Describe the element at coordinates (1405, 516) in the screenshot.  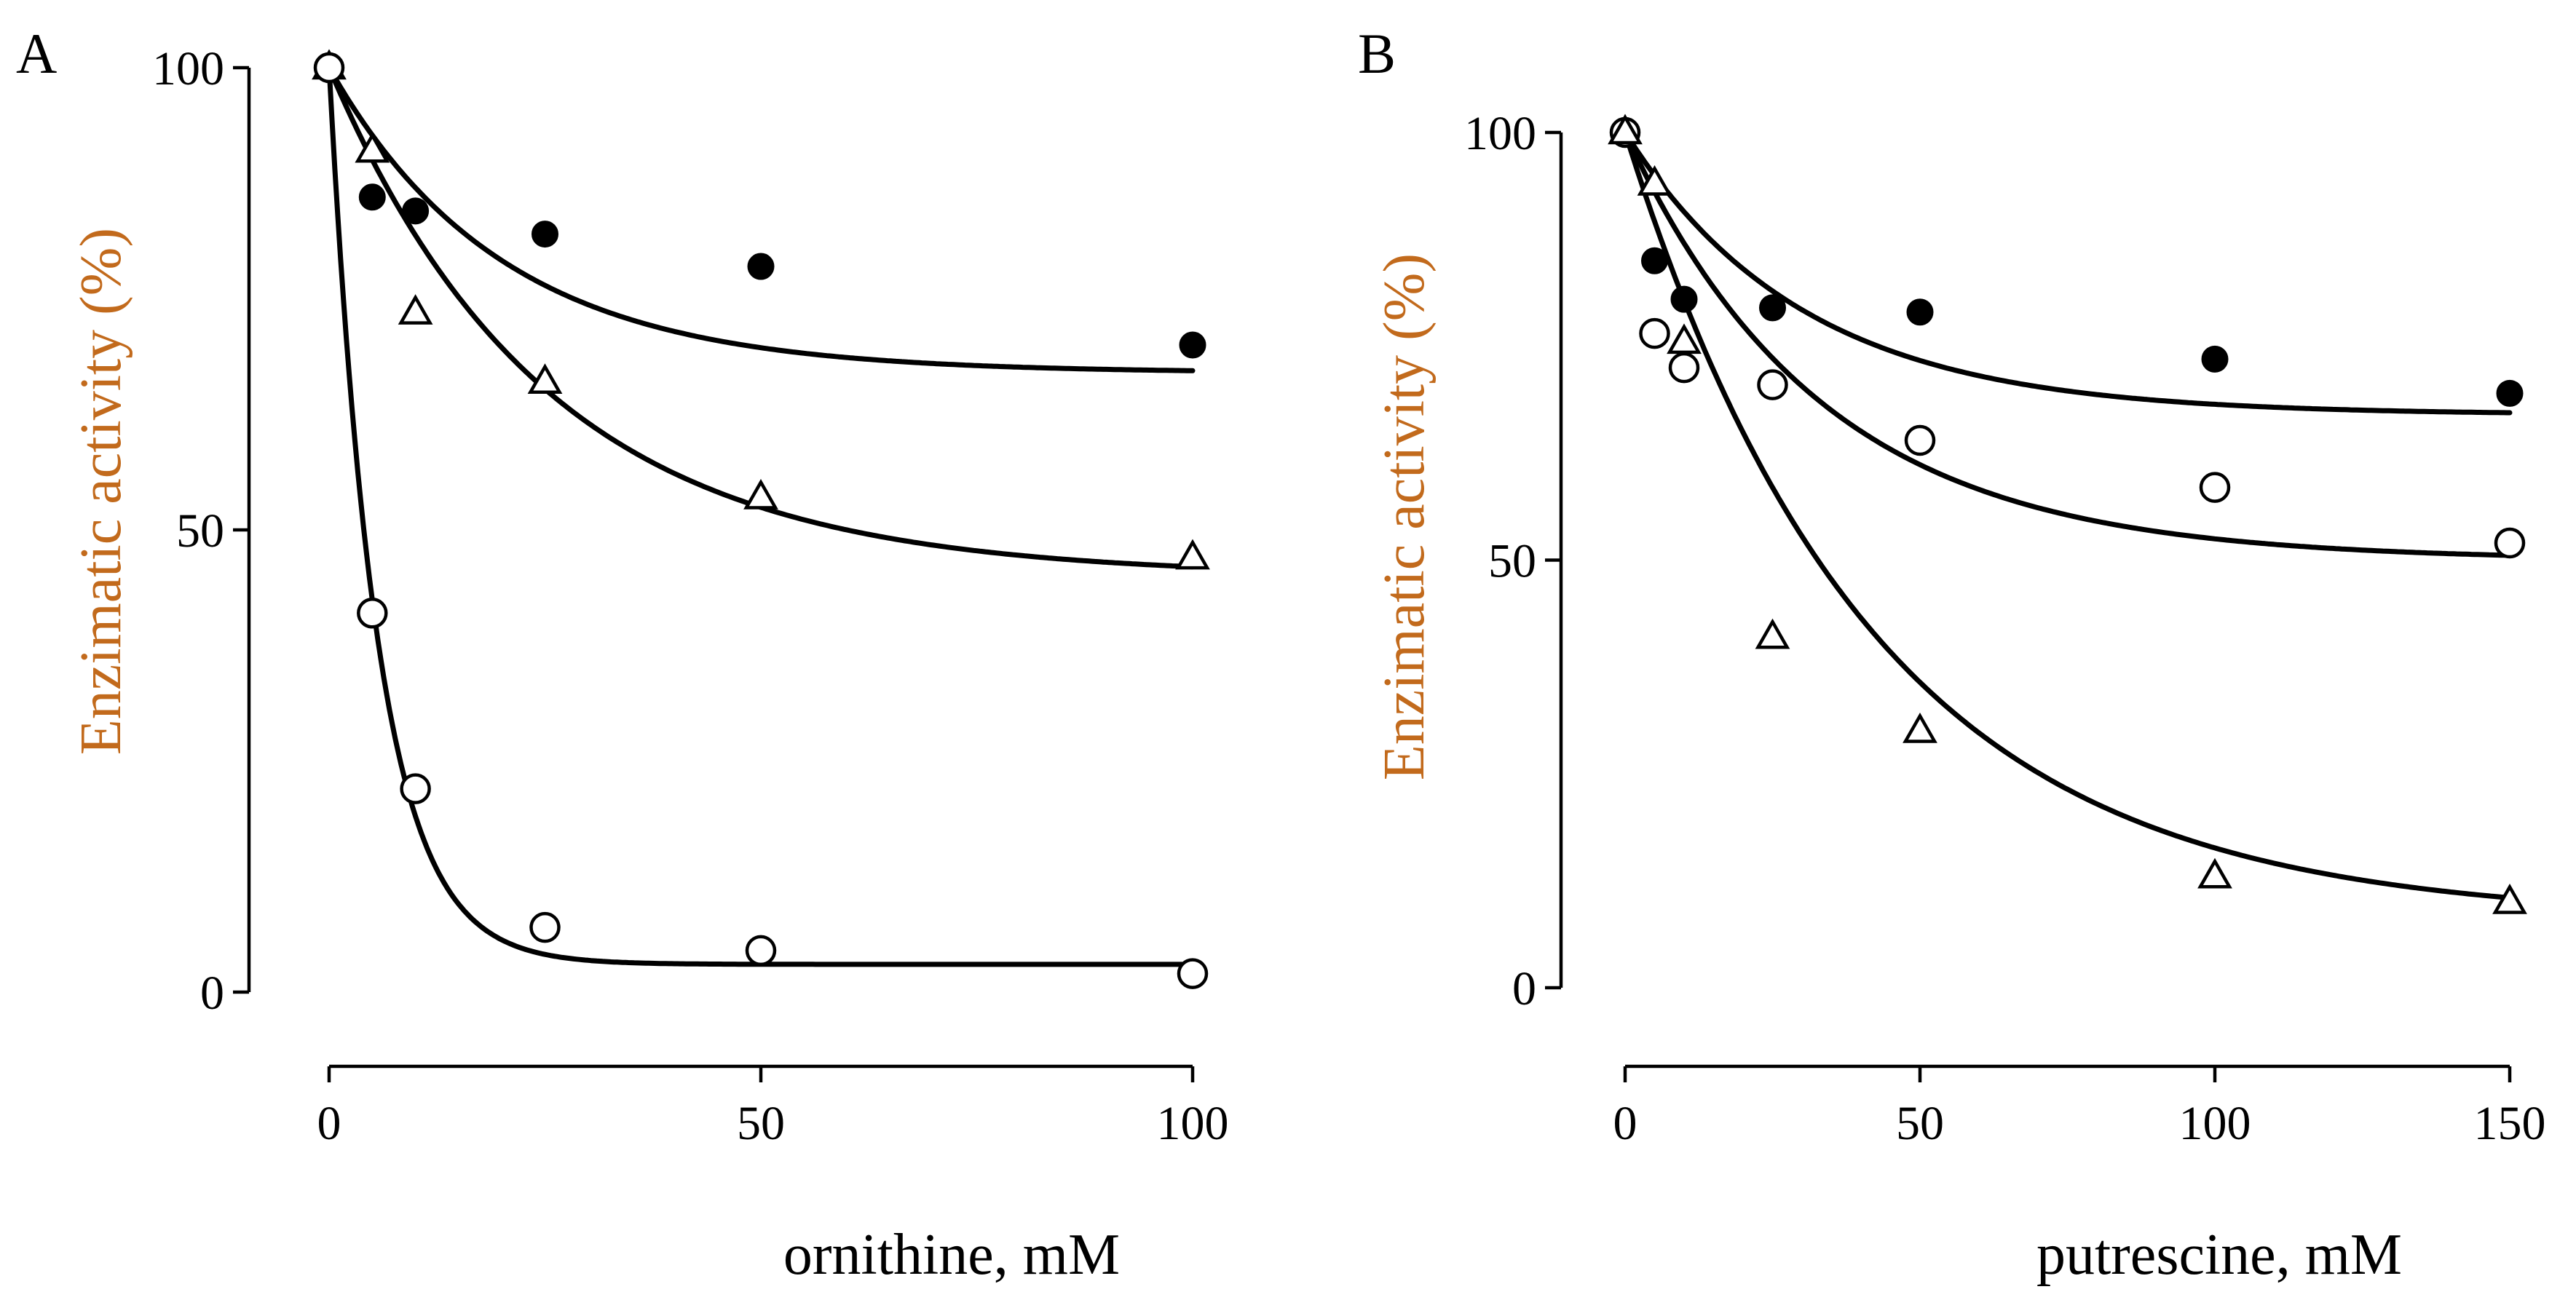
I see `panel-b-y-axis-title: Enzimatic activity (%)` at that location.